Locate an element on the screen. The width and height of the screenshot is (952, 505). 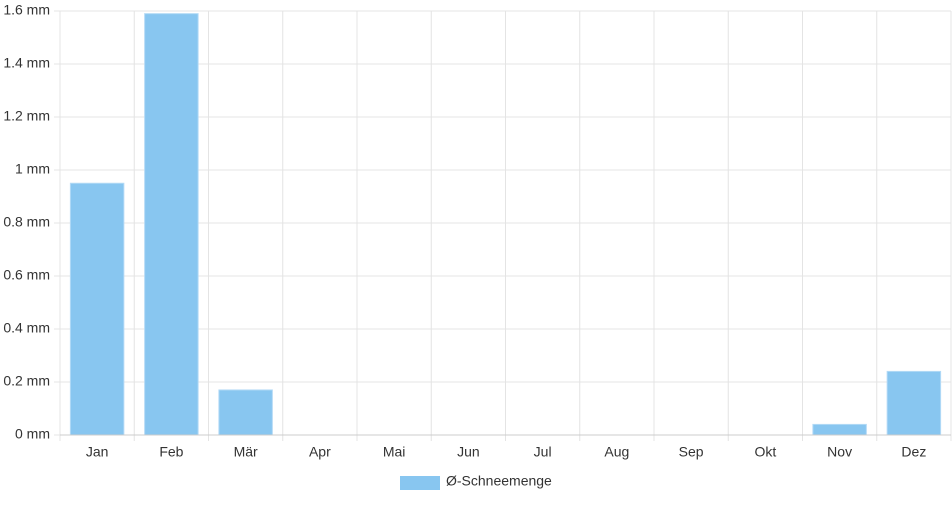
x-tick-label: Okt is located at coordinates (765, 452).